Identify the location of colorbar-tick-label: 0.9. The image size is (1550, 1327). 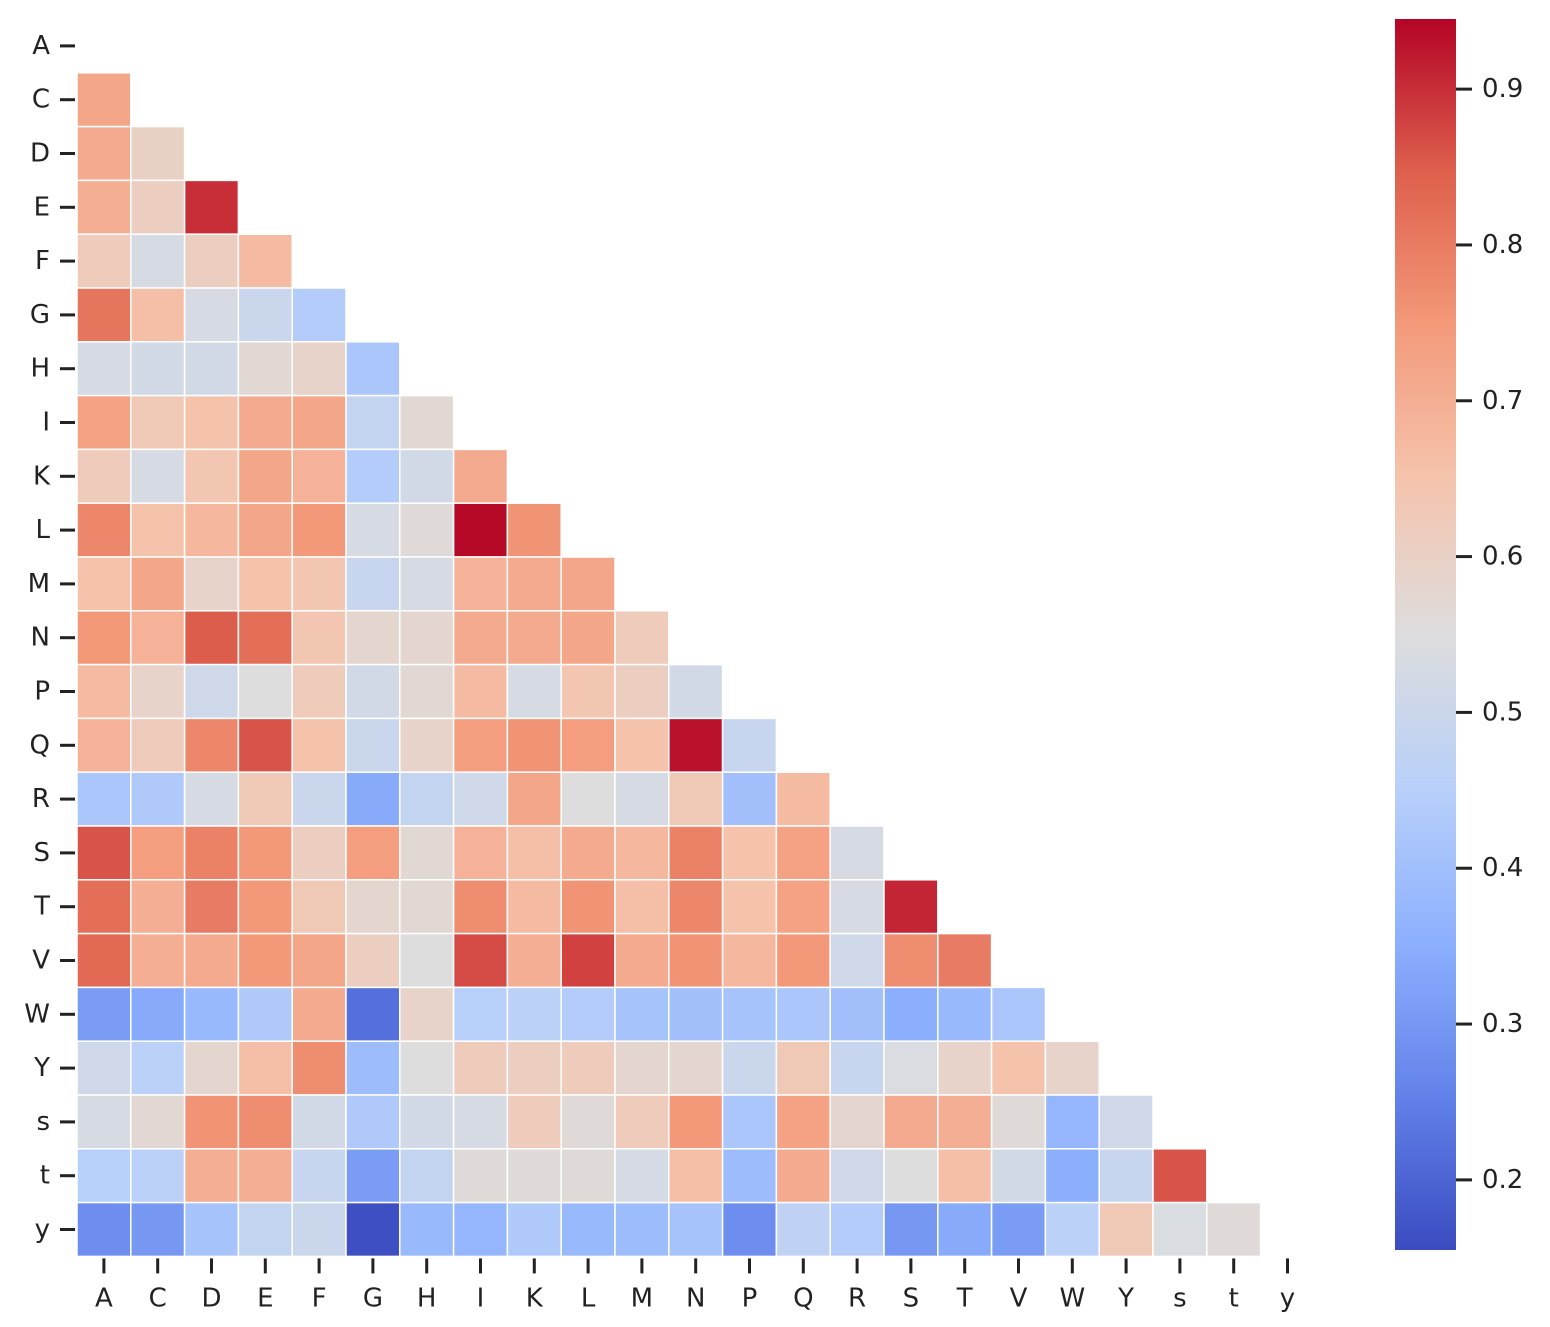
(1502, 89).